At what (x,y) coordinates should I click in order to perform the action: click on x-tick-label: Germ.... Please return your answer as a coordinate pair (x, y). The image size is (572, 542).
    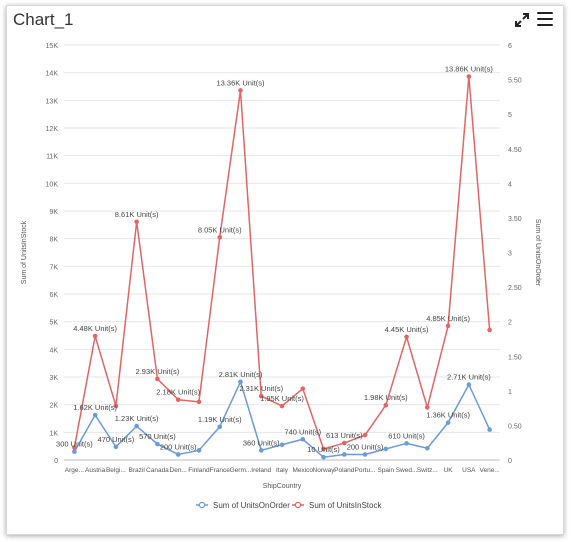
    Looking at the image, I should click on (241, 470).